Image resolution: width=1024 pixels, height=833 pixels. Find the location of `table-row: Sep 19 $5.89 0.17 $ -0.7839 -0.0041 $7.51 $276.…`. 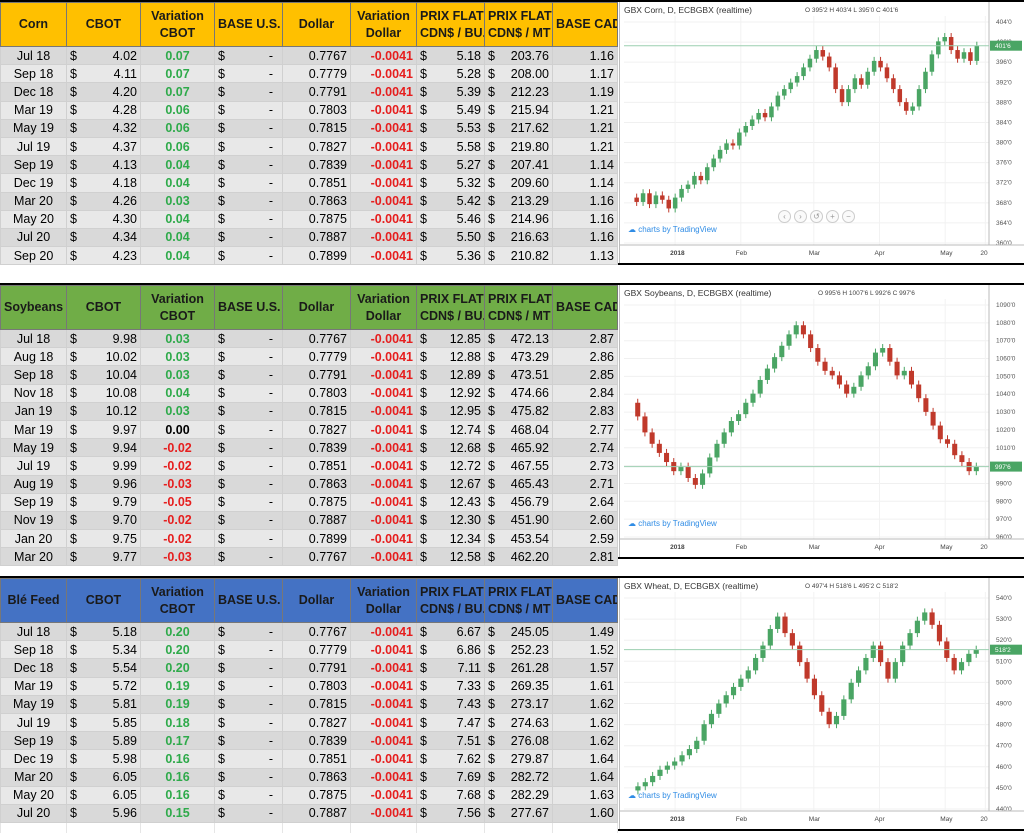

table-row: Sep 19 $5.89 0.17 $ -0.7839 -0.0041 $7.51 $276.… is located at coordinates (309, 741).